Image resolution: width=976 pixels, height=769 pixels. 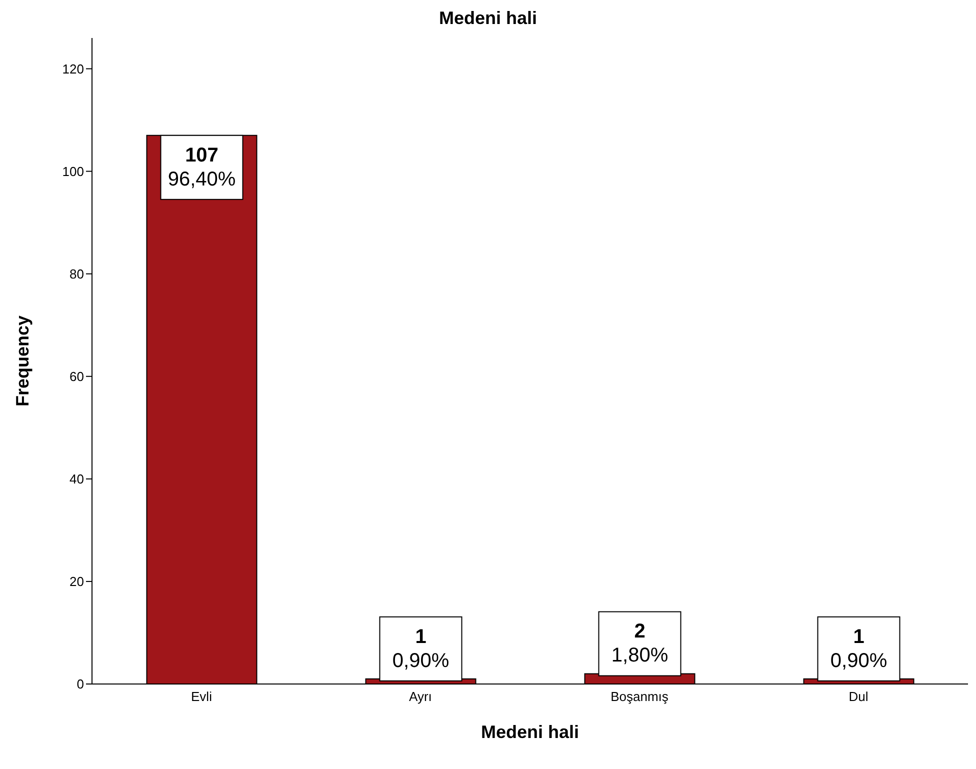 What do you see at coordinates (77, 274) in the screenshot?
I see `y-tick-label: 80` at bounding box center [77, 274].